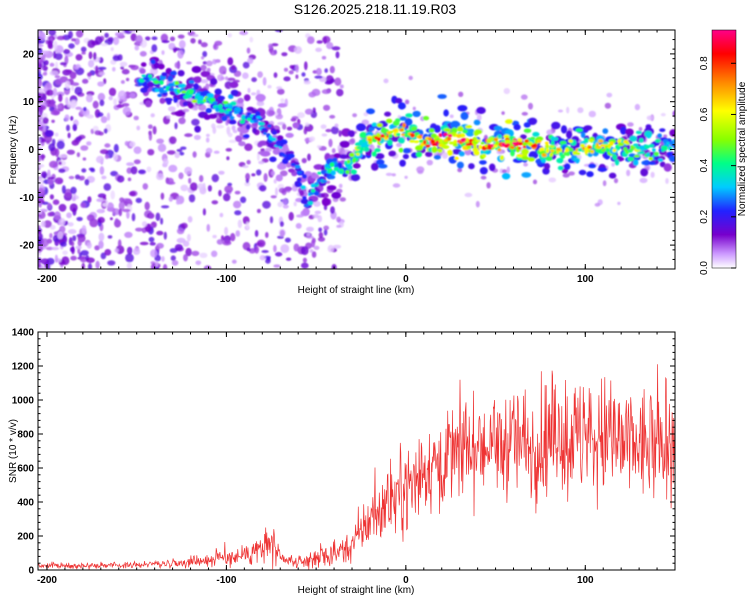  I want to click on spectrogram-xlabel: Height of straight line (km), so click(356, 290).